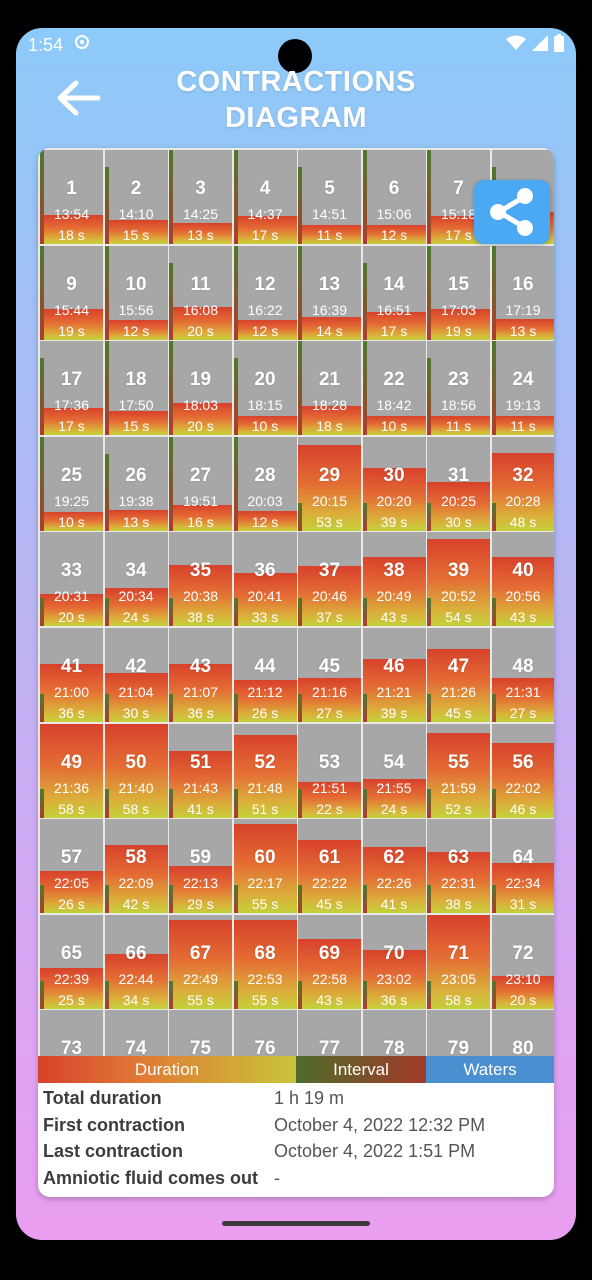  Describe the element at coordinates (71, 197) in the screenshot. I see `contraction-cell: 1 13:54 18 s` at that location.